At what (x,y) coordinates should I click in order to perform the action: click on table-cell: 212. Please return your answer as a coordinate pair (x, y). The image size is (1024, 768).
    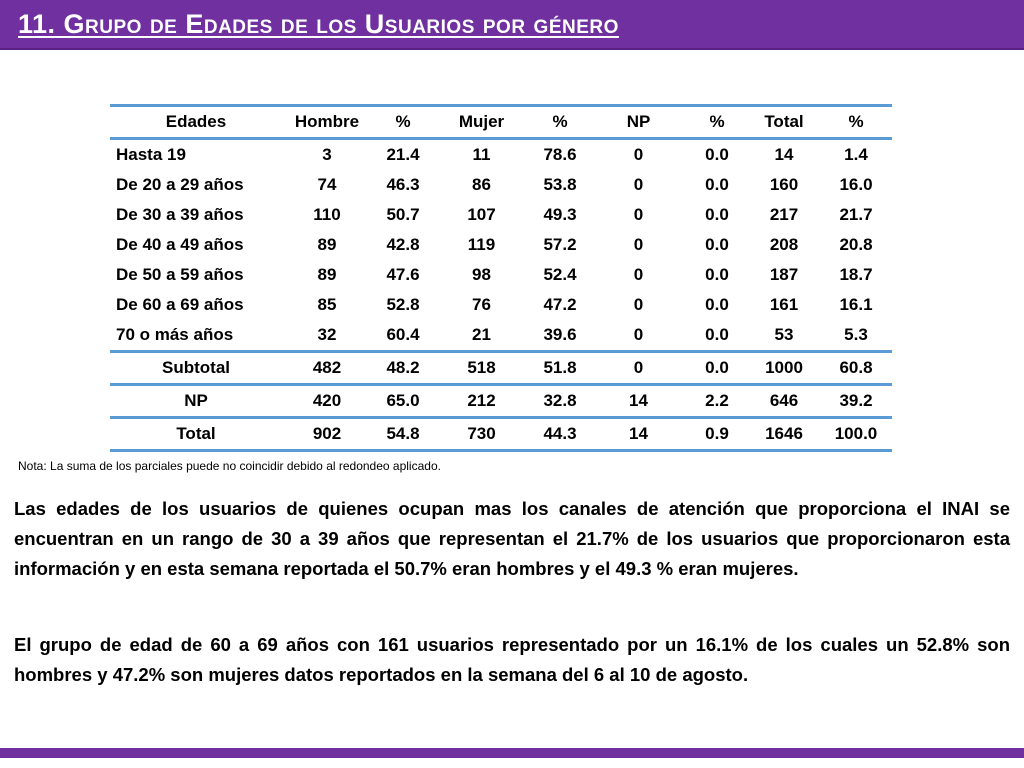
    Looking at the image, I should click on (481, 401).